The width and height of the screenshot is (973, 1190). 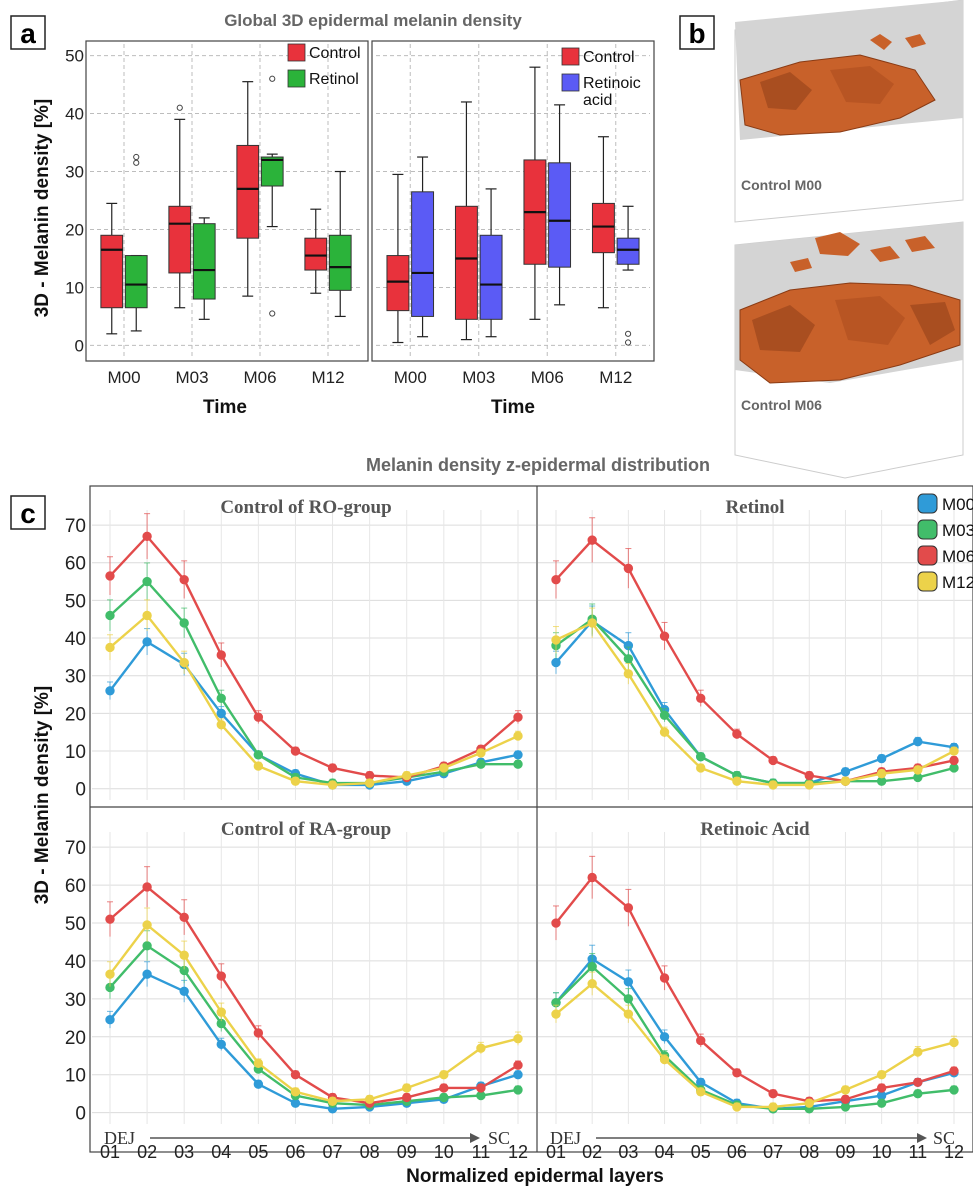 I want to click on legend-label: acid, so click(x=597, y=100).